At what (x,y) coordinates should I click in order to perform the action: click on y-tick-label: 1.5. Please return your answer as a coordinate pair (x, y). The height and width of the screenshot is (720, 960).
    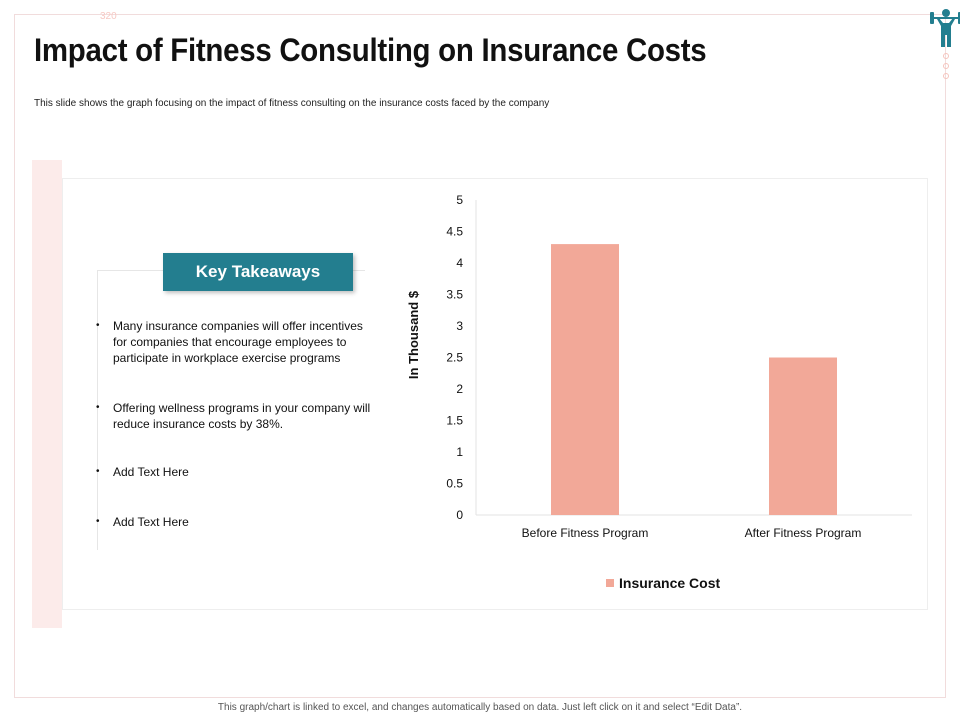
    Looking at the image, I should click on (454, 421).